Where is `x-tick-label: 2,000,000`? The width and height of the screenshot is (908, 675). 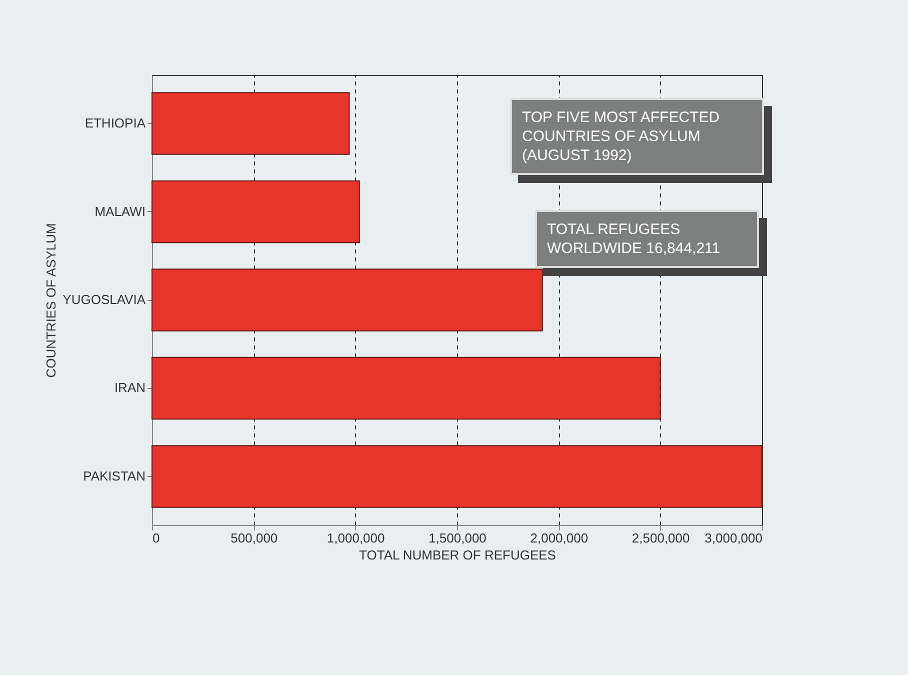
x-tick-label: 2,000,000 is located at coordinates (559, 538).